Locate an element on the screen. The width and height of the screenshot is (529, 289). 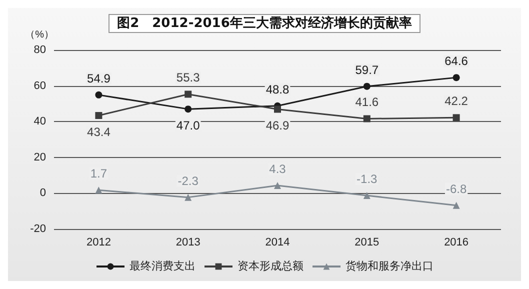
data-label: 1.7 is located at coordinates (99, 173).